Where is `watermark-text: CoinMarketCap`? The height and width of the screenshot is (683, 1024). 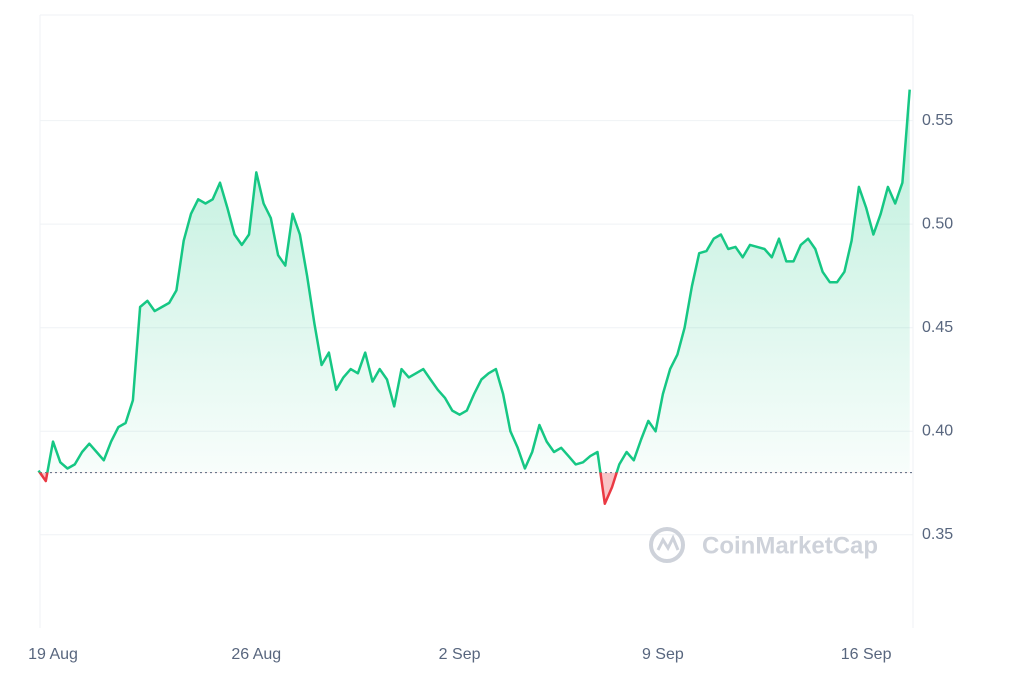
watermark-text: CoinMarketCap is located at coordinates (790, 545).